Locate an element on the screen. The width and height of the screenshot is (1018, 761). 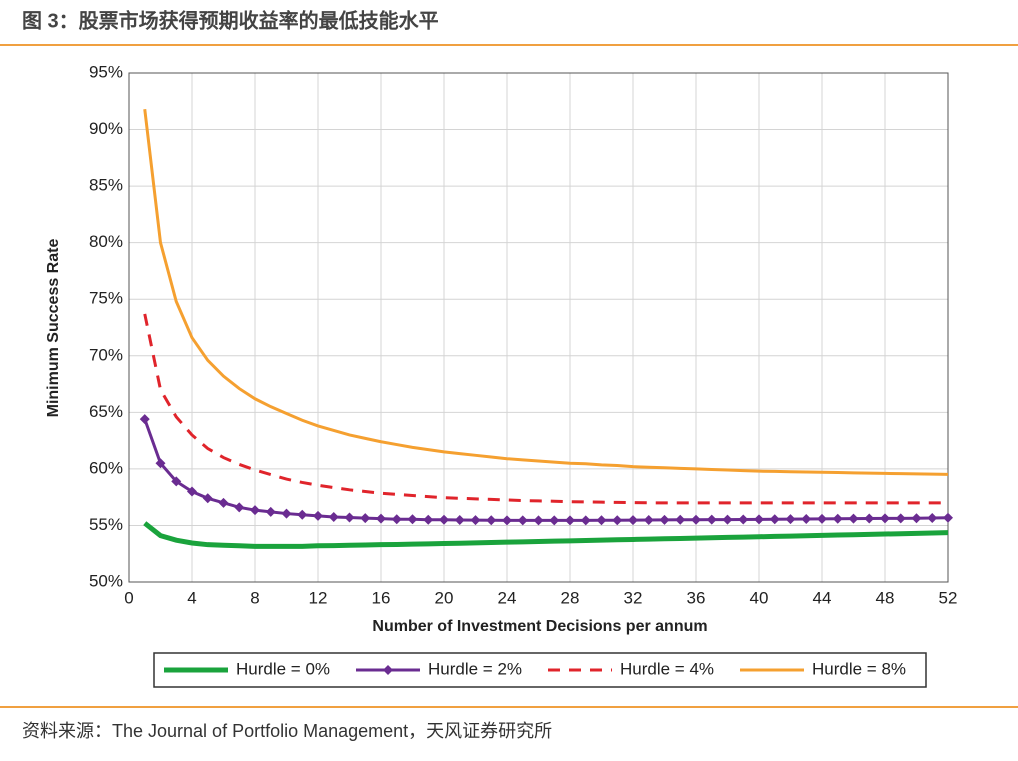
y-tick-label: 75% is located at coordinates (106, 298).